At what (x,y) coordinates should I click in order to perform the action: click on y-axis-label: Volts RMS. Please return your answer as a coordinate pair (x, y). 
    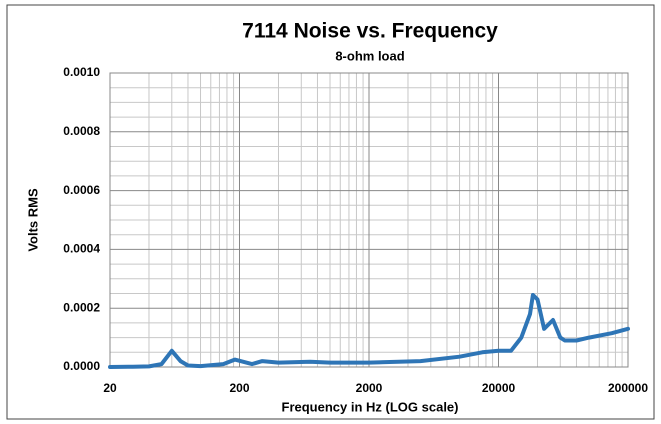
    Looking at the image, I should click on (32, 220).